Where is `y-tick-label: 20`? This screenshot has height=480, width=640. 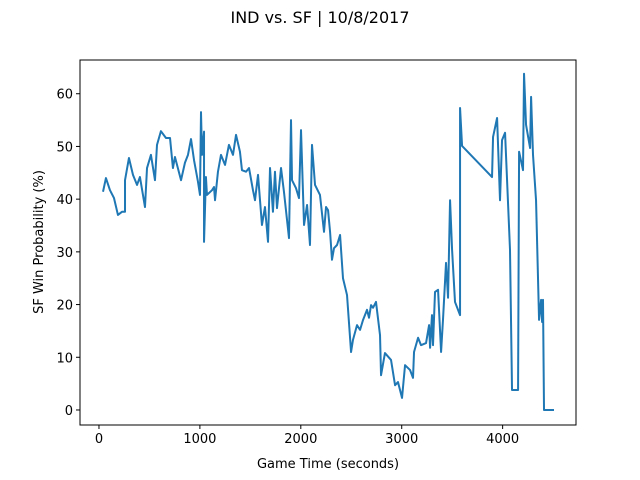
y-tick-label: 20 is located at coordinates (64, 306).